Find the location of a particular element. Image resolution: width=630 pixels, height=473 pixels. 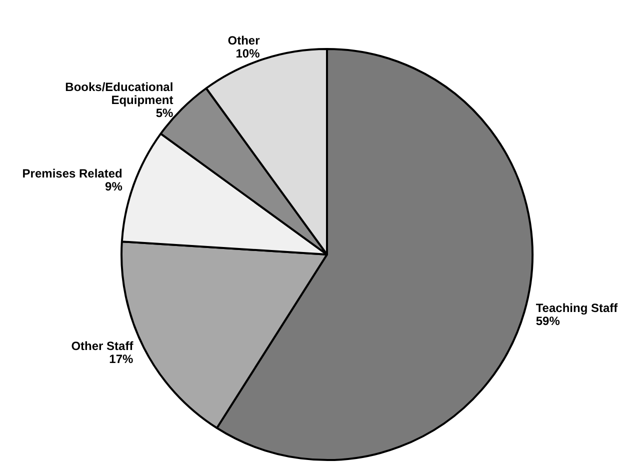

data-label: 9% is located at coordinates (114, 187).